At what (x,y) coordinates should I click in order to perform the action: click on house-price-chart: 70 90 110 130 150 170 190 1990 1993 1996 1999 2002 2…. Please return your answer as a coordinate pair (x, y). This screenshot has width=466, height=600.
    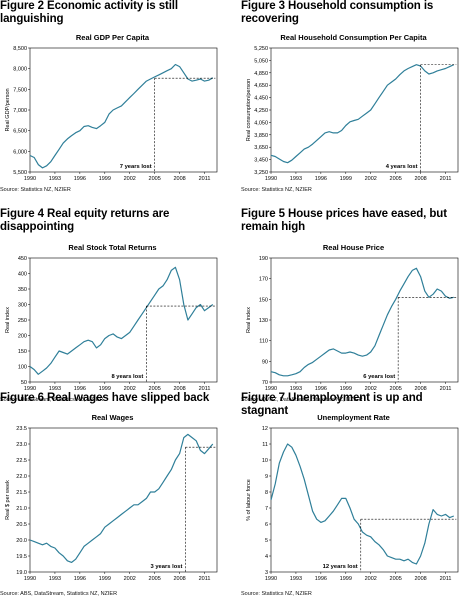
    Looking at the image, I should click on (352, 324).